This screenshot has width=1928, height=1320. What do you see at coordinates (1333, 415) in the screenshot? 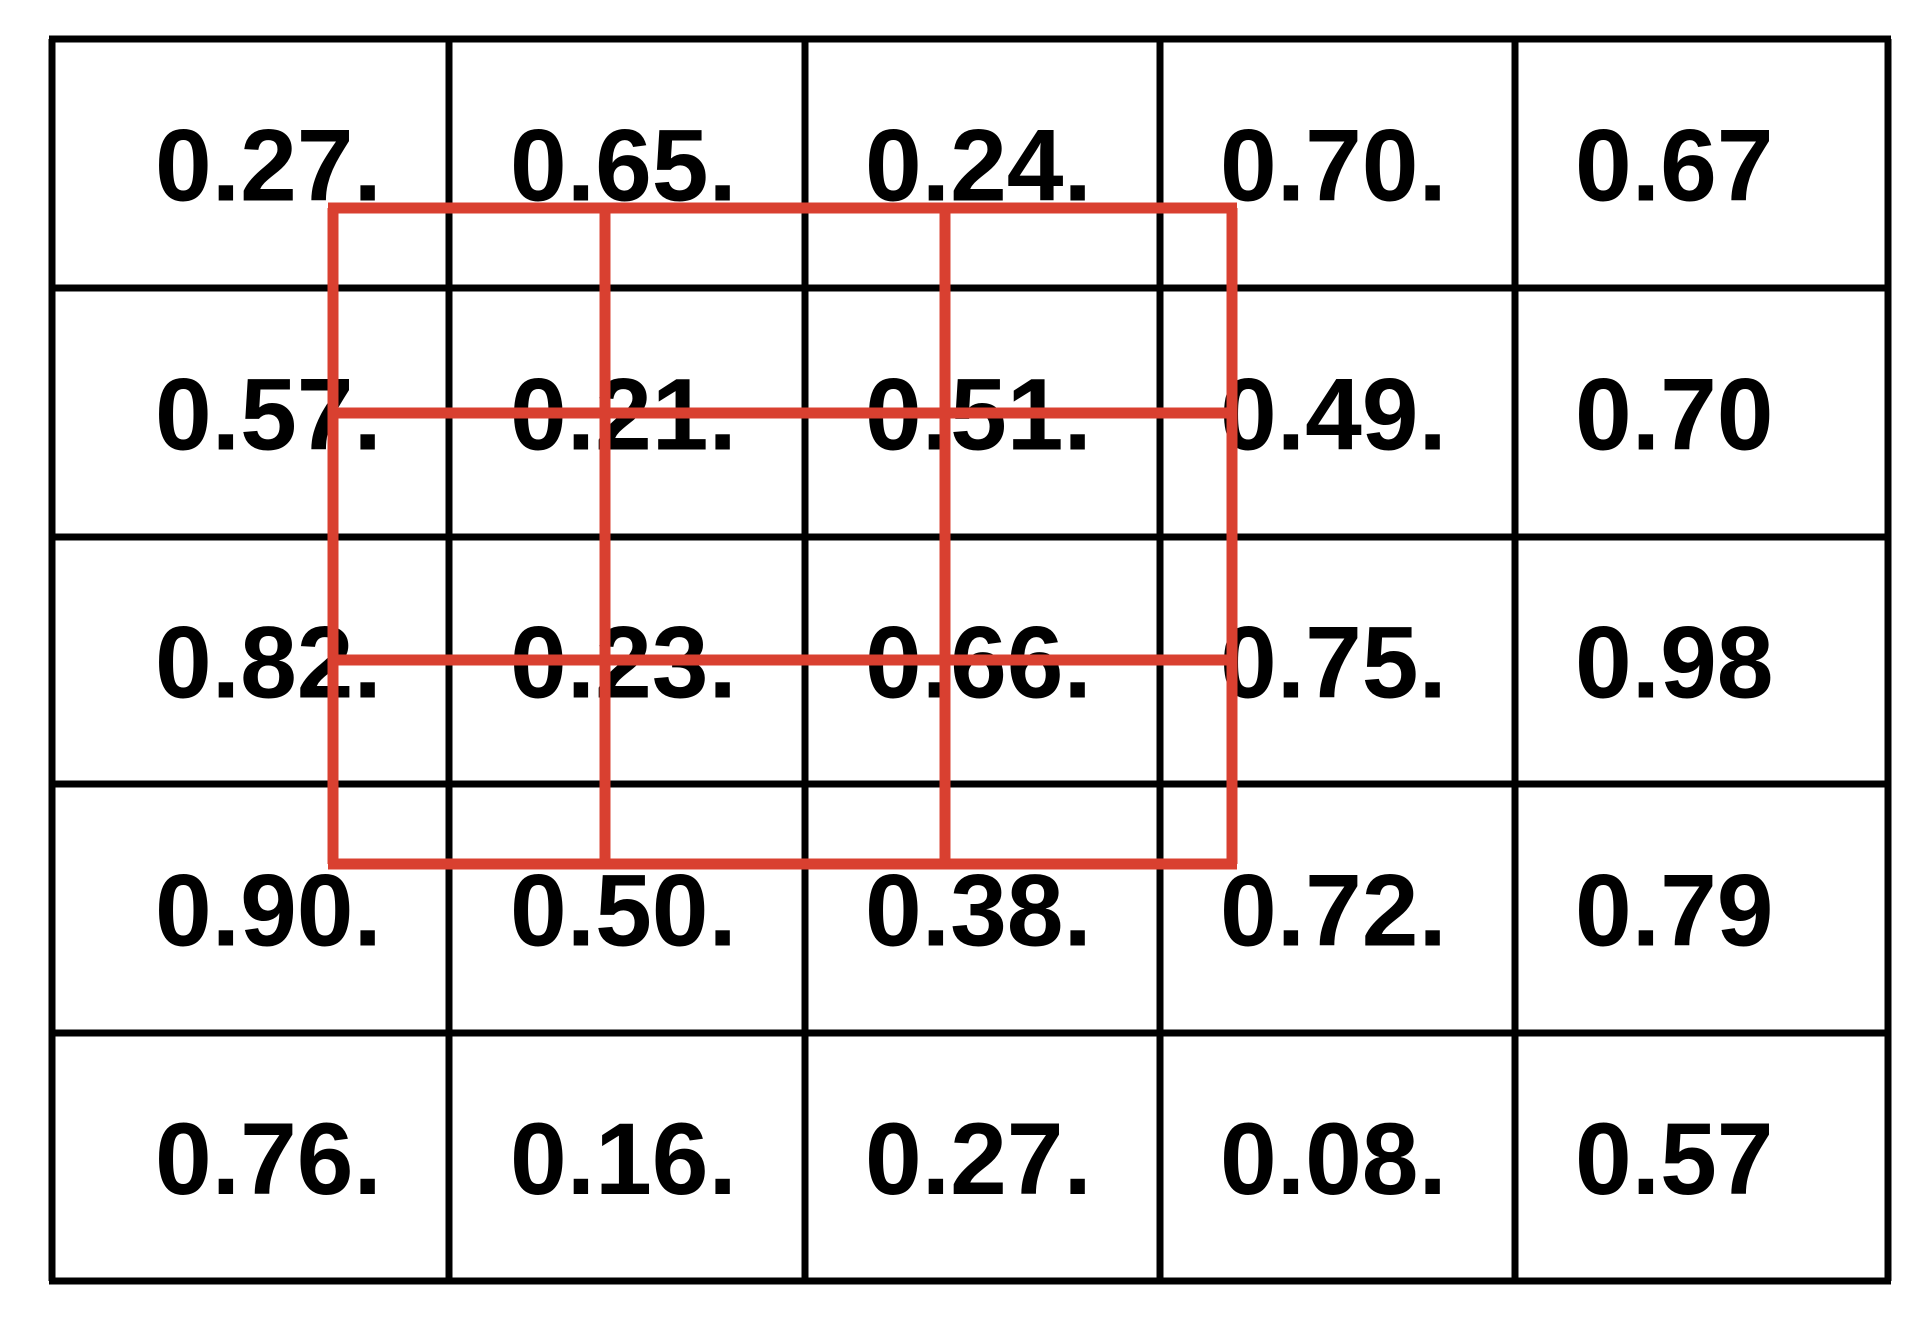
I see `grid-cell-value: 0.49.` at bounding box center [1333, 415].